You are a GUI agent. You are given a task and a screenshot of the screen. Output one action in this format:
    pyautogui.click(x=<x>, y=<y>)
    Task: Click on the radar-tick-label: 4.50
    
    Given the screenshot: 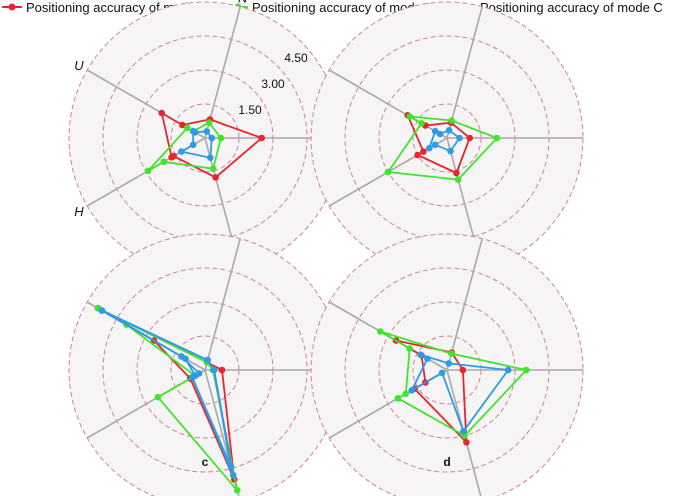 What is the action you would take?
    pyautogui.click(x=296, y=58)
    